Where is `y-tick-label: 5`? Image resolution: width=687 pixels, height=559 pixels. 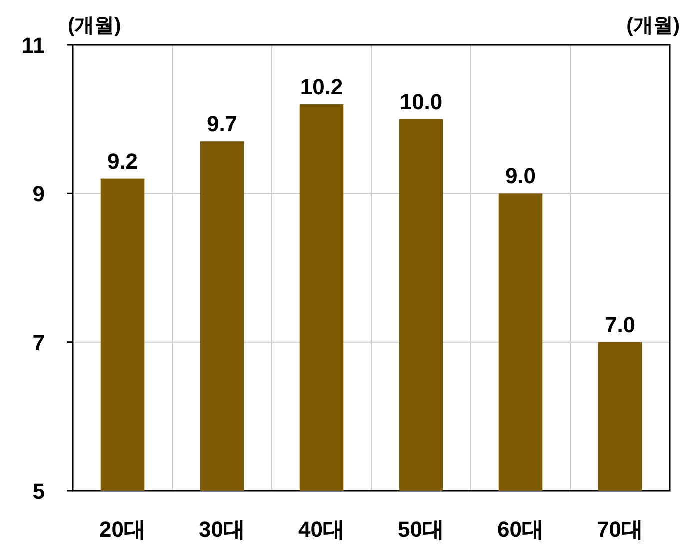 y-tick-label: 5 is located at coordinates (38, 491).